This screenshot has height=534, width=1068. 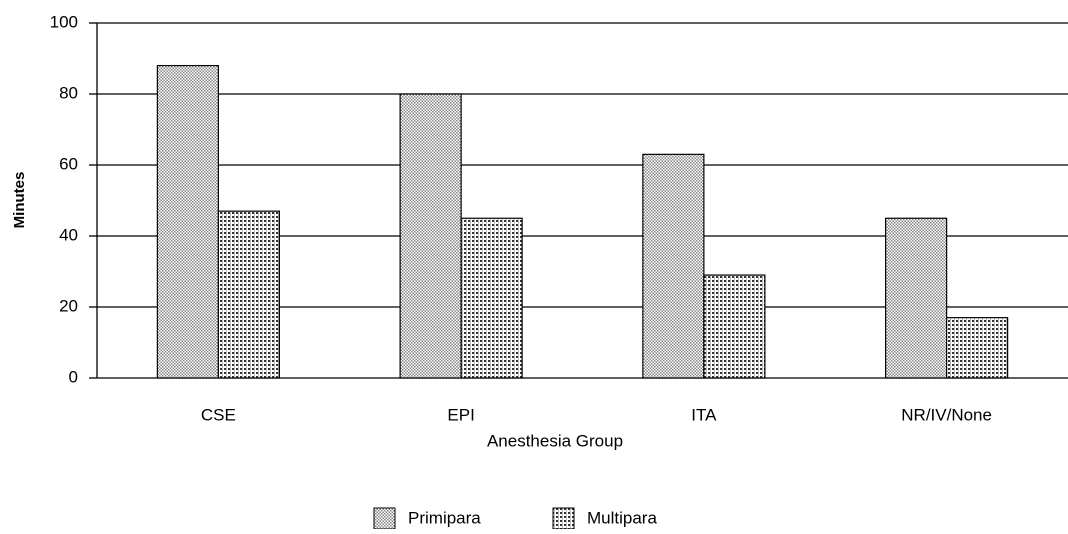 What do you see at coordinates (218, 414) in the screenshot?
I see `x-tick-label: CSE` at bounding box center [218, 414].